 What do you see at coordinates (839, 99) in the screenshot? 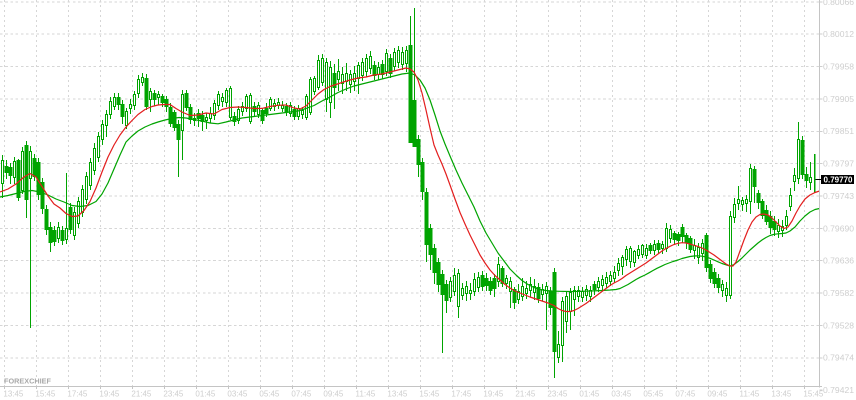
I see `svg-text: 0.79905` at bounding box center [839, 99].